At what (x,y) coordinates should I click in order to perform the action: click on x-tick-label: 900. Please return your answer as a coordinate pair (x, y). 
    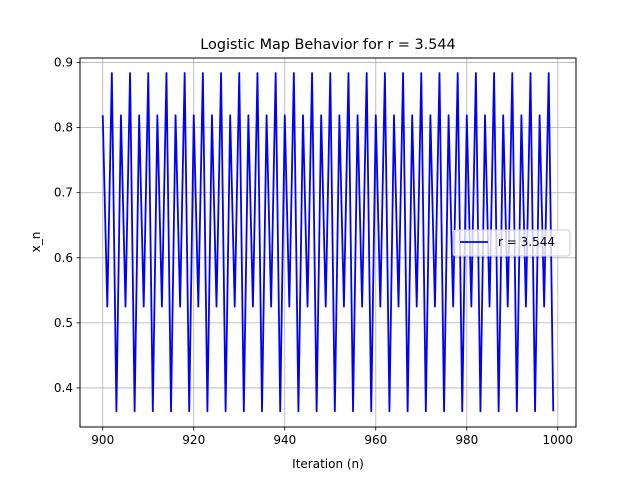
    Looking at the image, I should click on (102, 440).